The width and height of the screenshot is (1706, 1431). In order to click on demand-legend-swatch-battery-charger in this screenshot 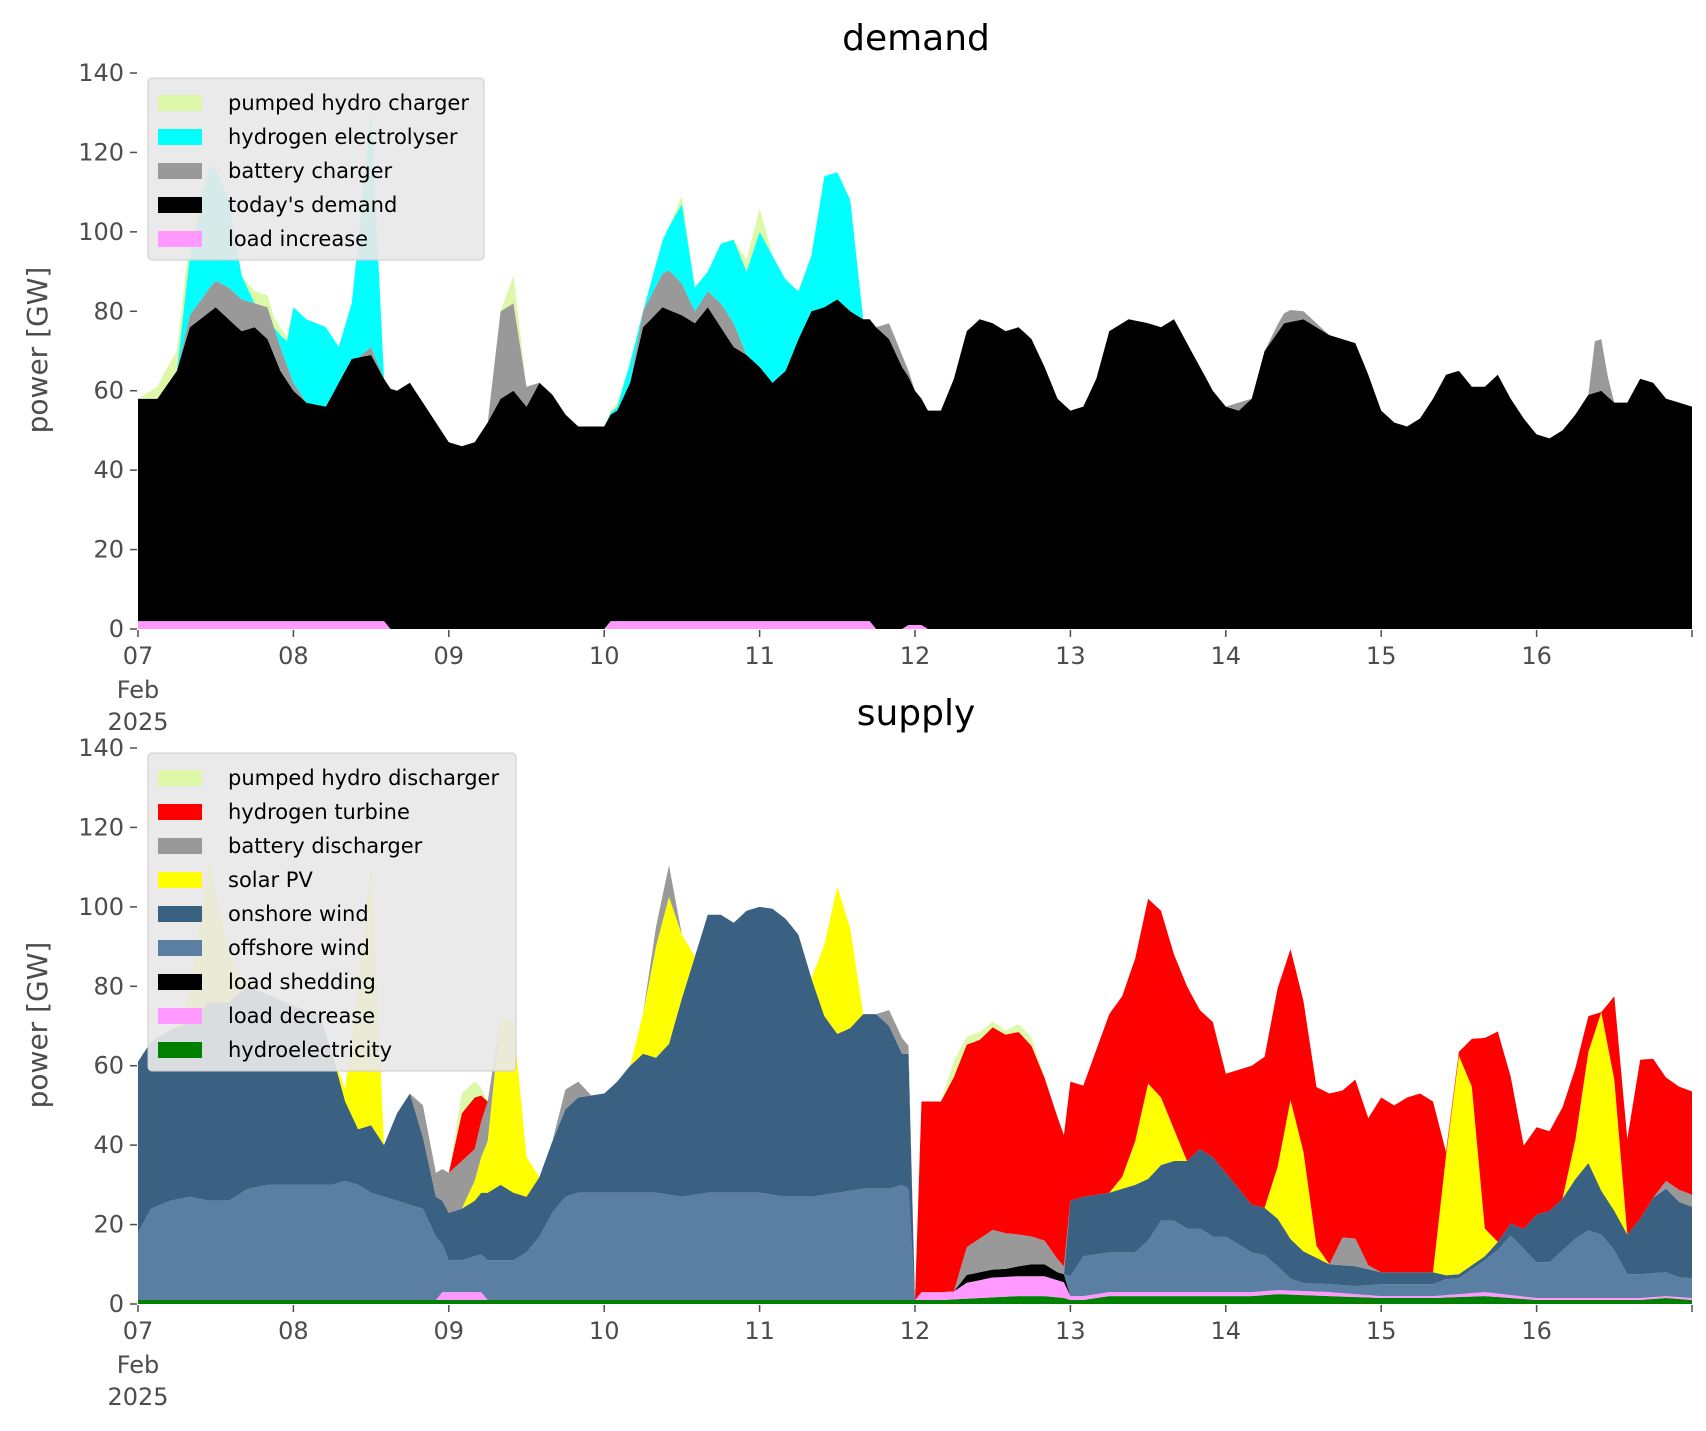, I will do `click(180, 171)`.